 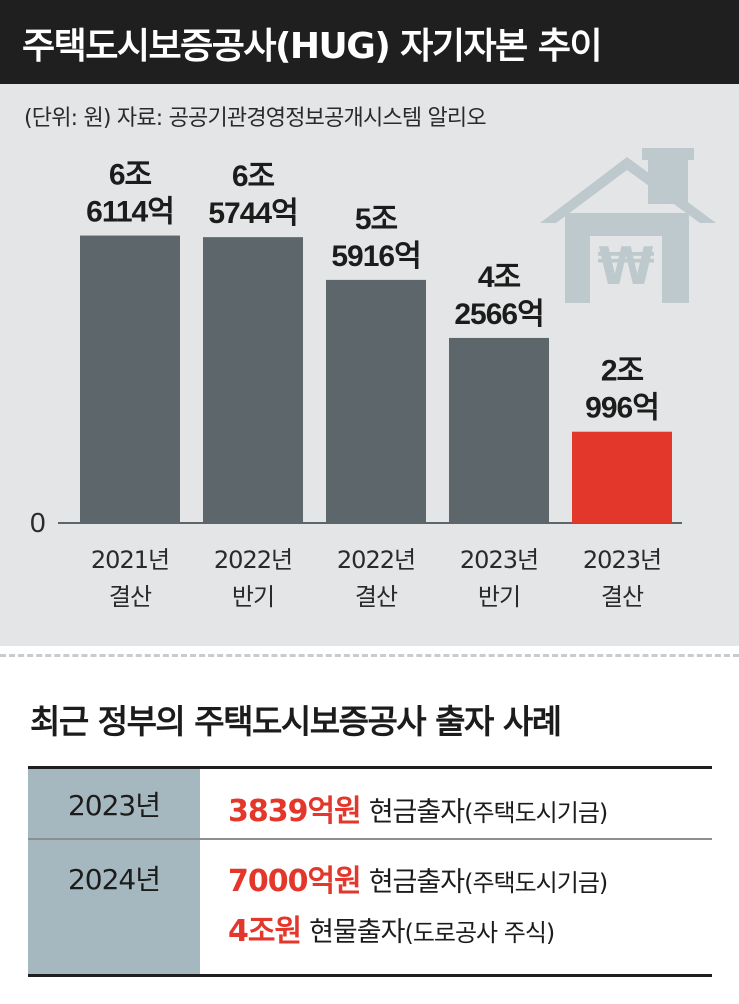 What do you see at coordinates (253, 597) in the screenshot?
I see `category-label-1-1: 반기` at bounding box center [253, 597].